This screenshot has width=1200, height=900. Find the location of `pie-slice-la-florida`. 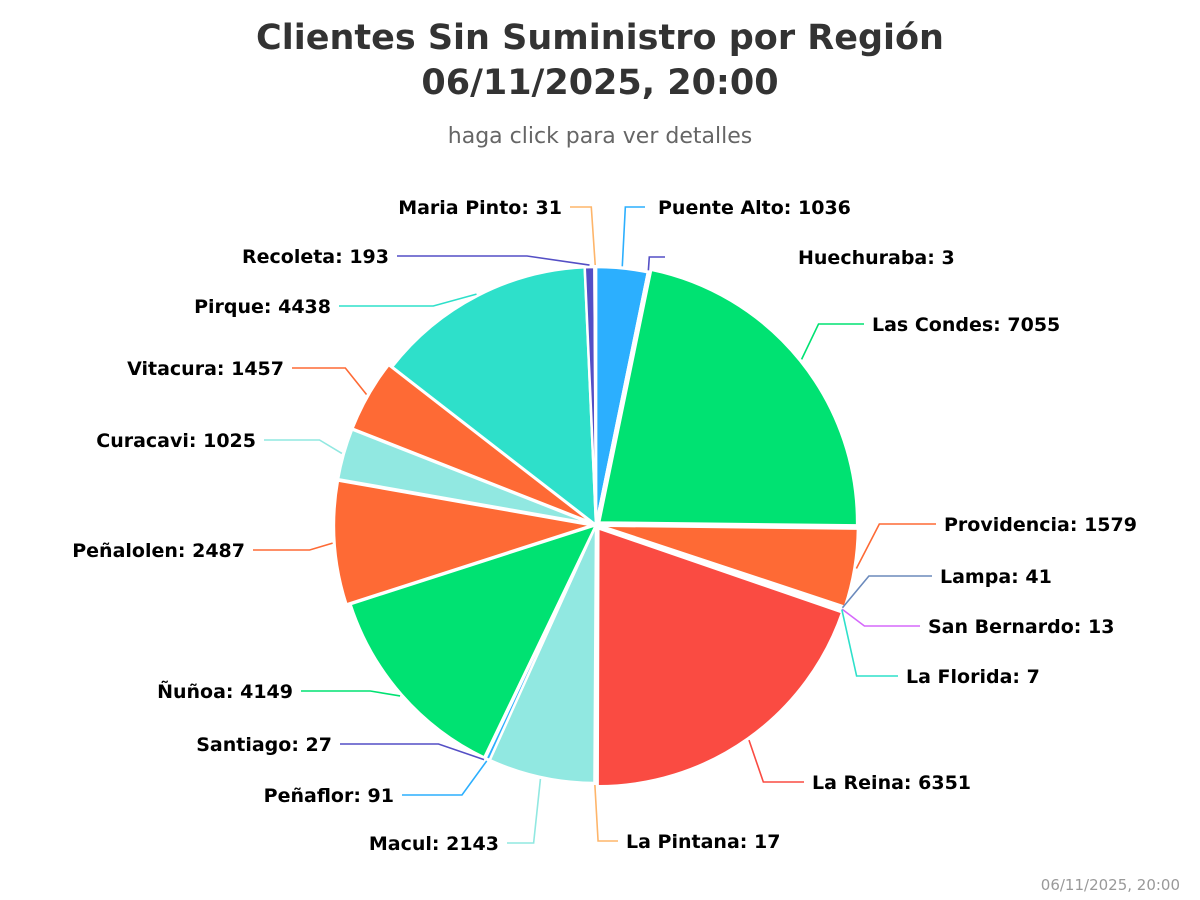

pie-slice-la-florida is located at coordinates (718, 567).